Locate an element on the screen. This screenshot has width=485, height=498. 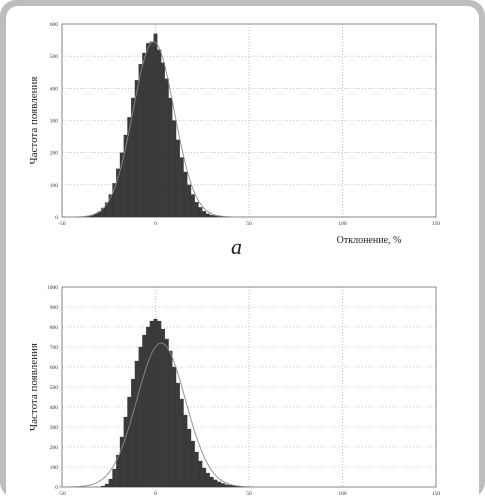
y-tick-label: 800 is located at coordinates (54, 328).